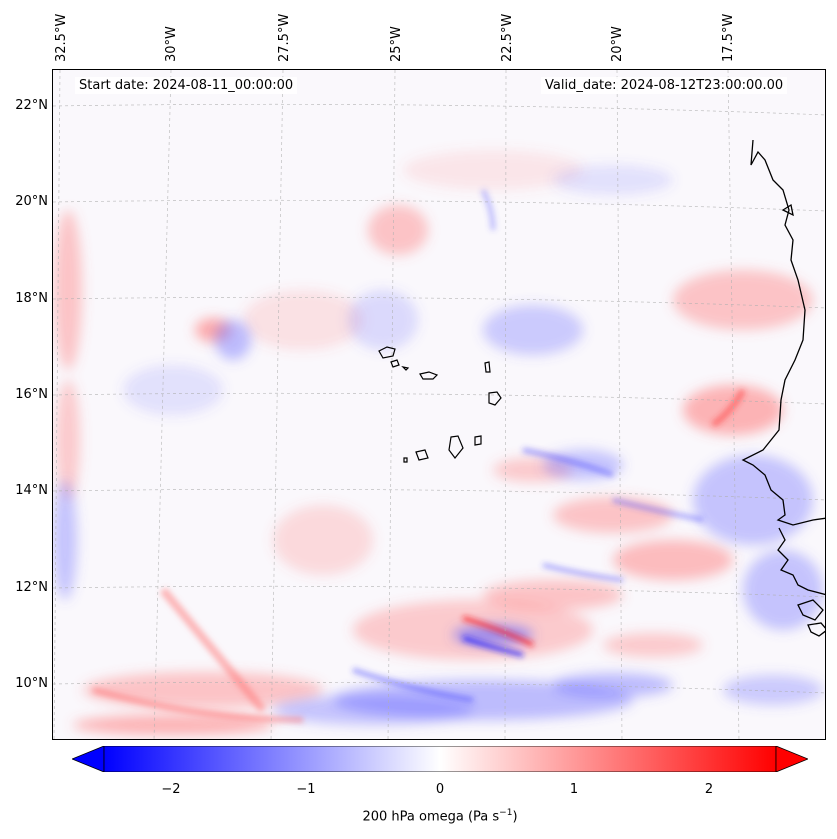  I want to click on colorbar-label-exponent: −1, so click(506, 813).